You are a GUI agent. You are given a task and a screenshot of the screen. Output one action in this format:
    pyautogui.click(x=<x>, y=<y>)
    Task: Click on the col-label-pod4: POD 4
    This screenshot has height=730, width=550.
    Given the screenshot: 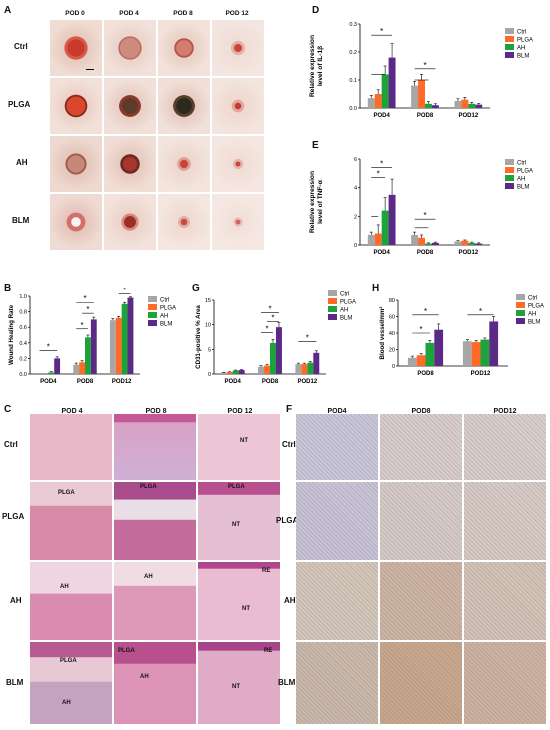 What is the action you would take?
    pyautogui.click(x=129, y=13)
    